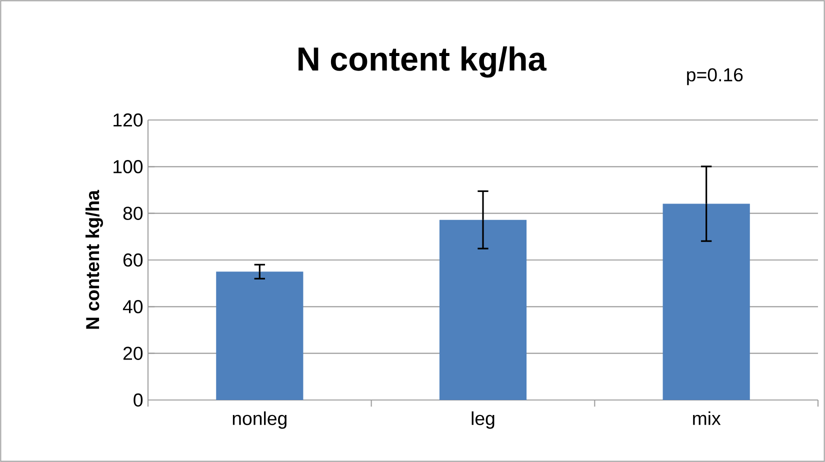 The height and width of the screenshot is (462, 825). What do you see at coordinates (133, 213) in the screenshot?
I see `y-tick-label: 80` at bounding box center [133, 213].